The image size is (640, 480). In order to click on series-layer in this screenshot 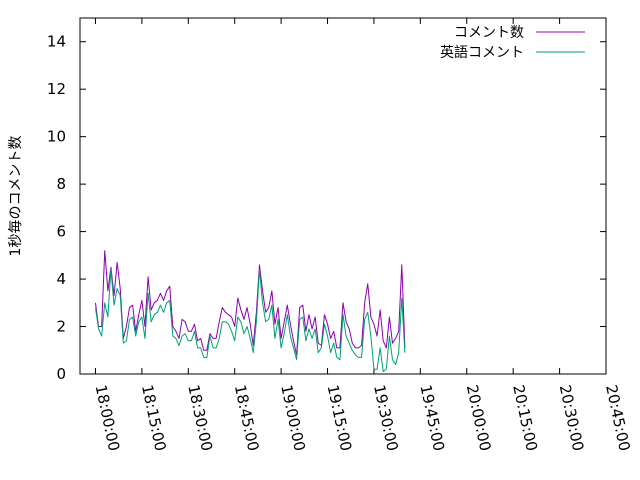, I will do `click(250, 311)`.